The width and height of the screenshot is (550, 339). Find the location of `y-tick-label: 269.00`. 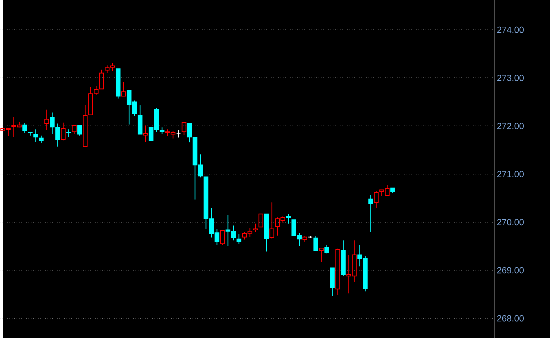

y-tick-label: 269.00 is located at coordinates (511, 271).